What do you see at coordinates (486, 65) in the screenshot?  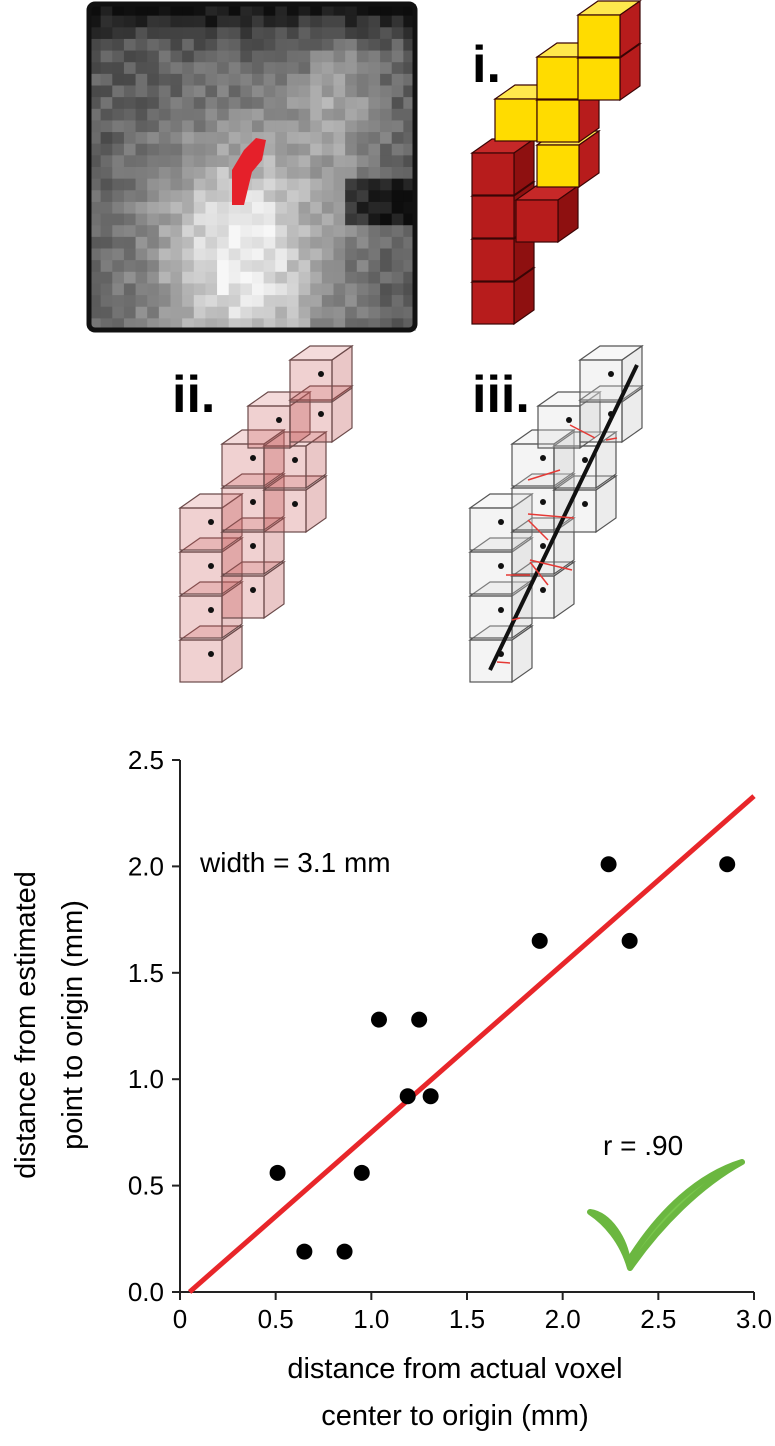 I see `panel-label: i.` at bounding box center [486, 65].